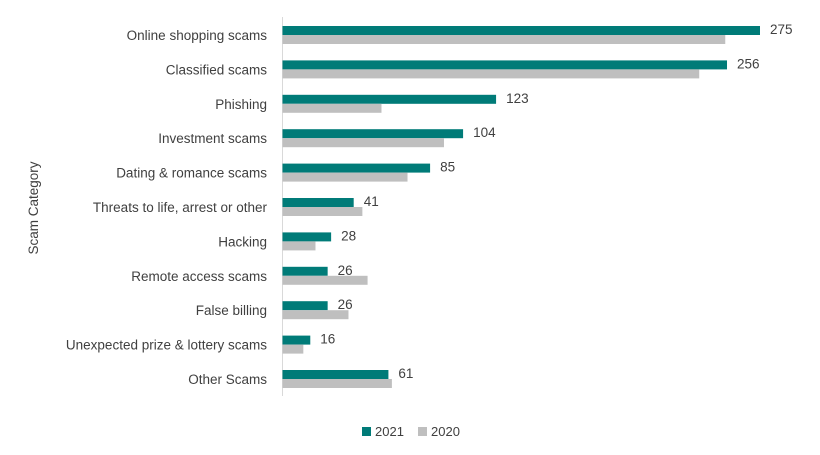  Describe the element at coordinates (422, 431) in the screenshot. I see `legend-swatch-2020` at that location.